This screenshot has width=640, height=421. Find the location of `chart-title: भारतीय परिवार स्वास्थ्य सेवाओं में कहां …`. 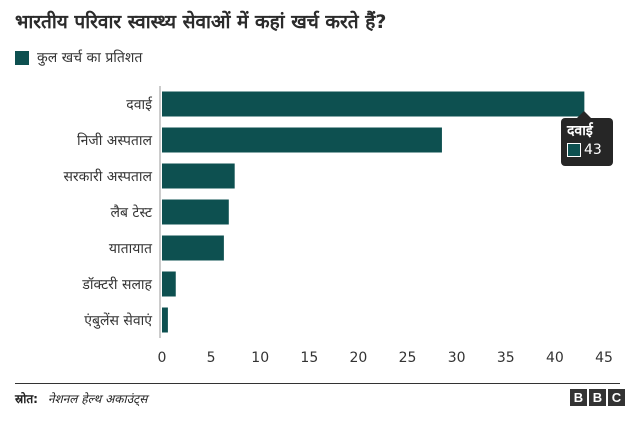

chart-title: भारतीय परिवार स्वास्थ्य सेवाओं में कहां … is located at coordinates (201, 22).